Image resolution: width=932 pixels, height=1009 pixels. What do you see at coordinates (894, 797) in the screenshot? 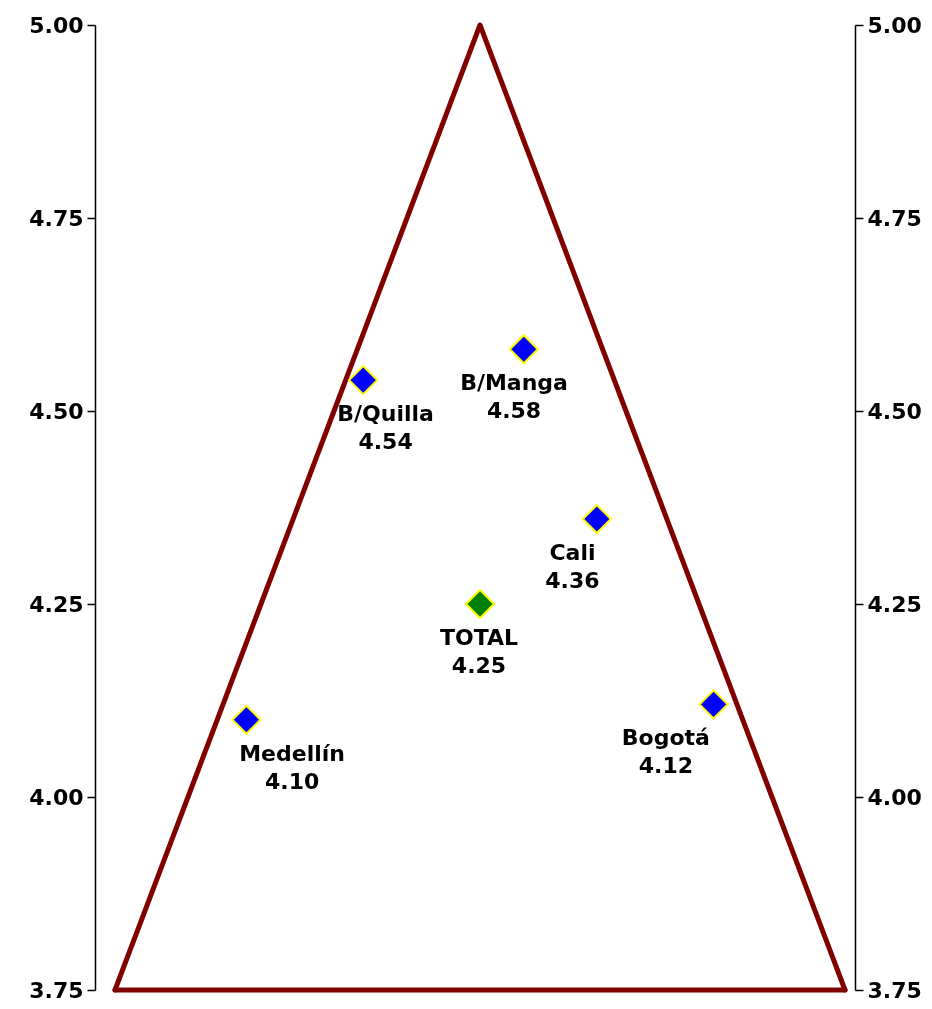
I see `y2-tick-label: 4.00` at bounding box center [894, 797].